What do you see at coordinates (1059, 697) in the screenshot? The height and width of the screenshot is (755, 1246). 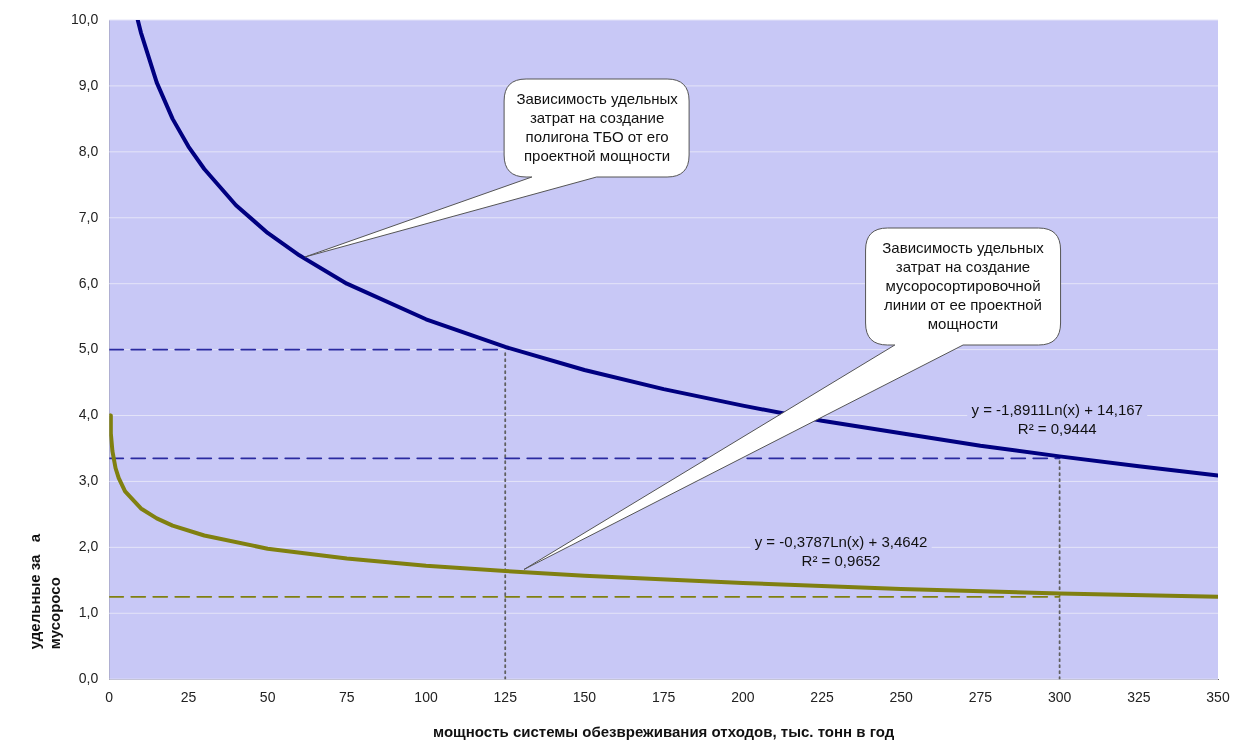 I see `x-tick-label: 300` at bounding box center [1059, 697].